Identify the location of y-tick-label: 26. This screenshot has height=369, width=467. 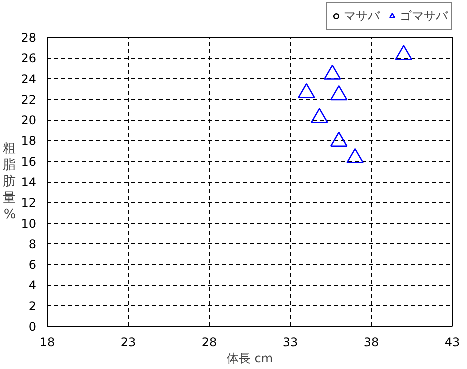
(29, 59).